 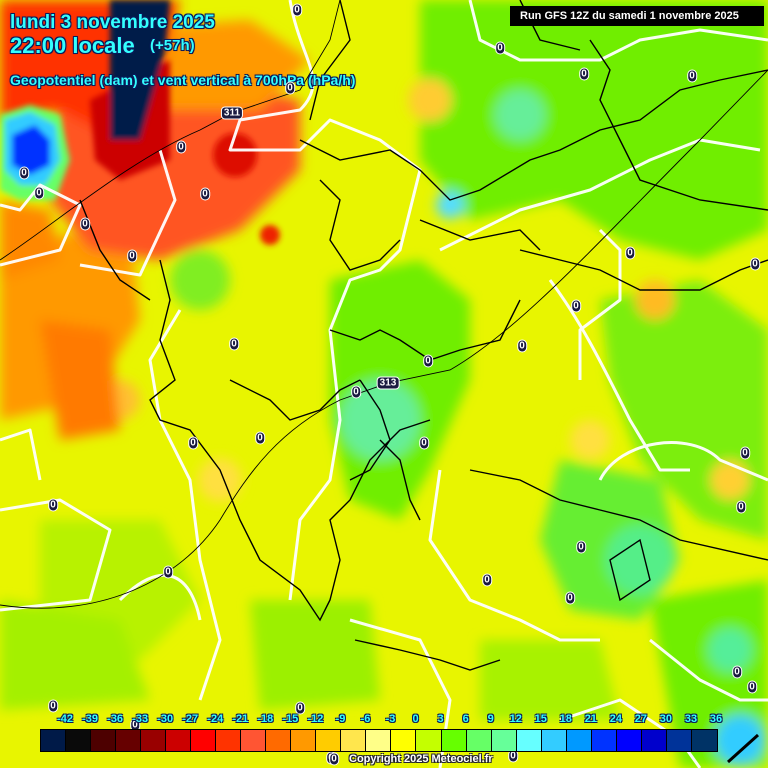 What do you see at coordinates (140, 719) in the screenshot?
I see `colorbar-tick: -33` at bounding box center [140, 719].